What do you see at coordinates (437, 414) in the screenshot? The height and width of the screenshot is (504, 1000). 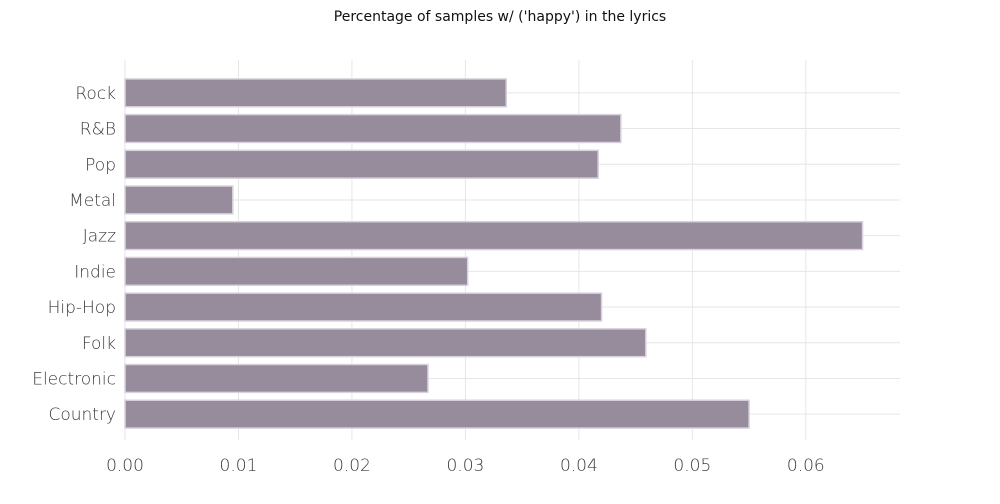 I see `bar-country` at bounding box center [437, 414].